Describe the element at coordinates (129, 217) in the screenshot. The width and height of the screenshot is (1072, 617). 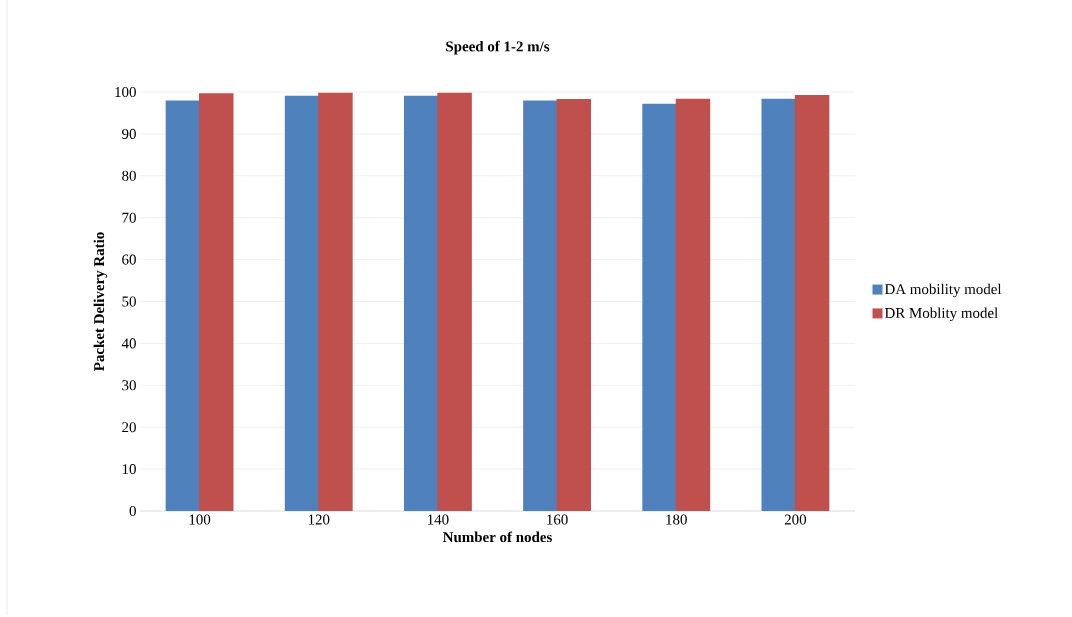
I see `y-tick-label: 70` at that location.